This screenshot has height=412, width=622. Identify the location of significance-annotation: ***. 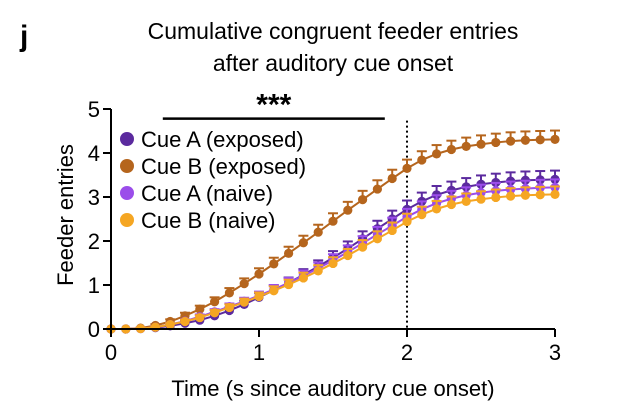
(273, 105).